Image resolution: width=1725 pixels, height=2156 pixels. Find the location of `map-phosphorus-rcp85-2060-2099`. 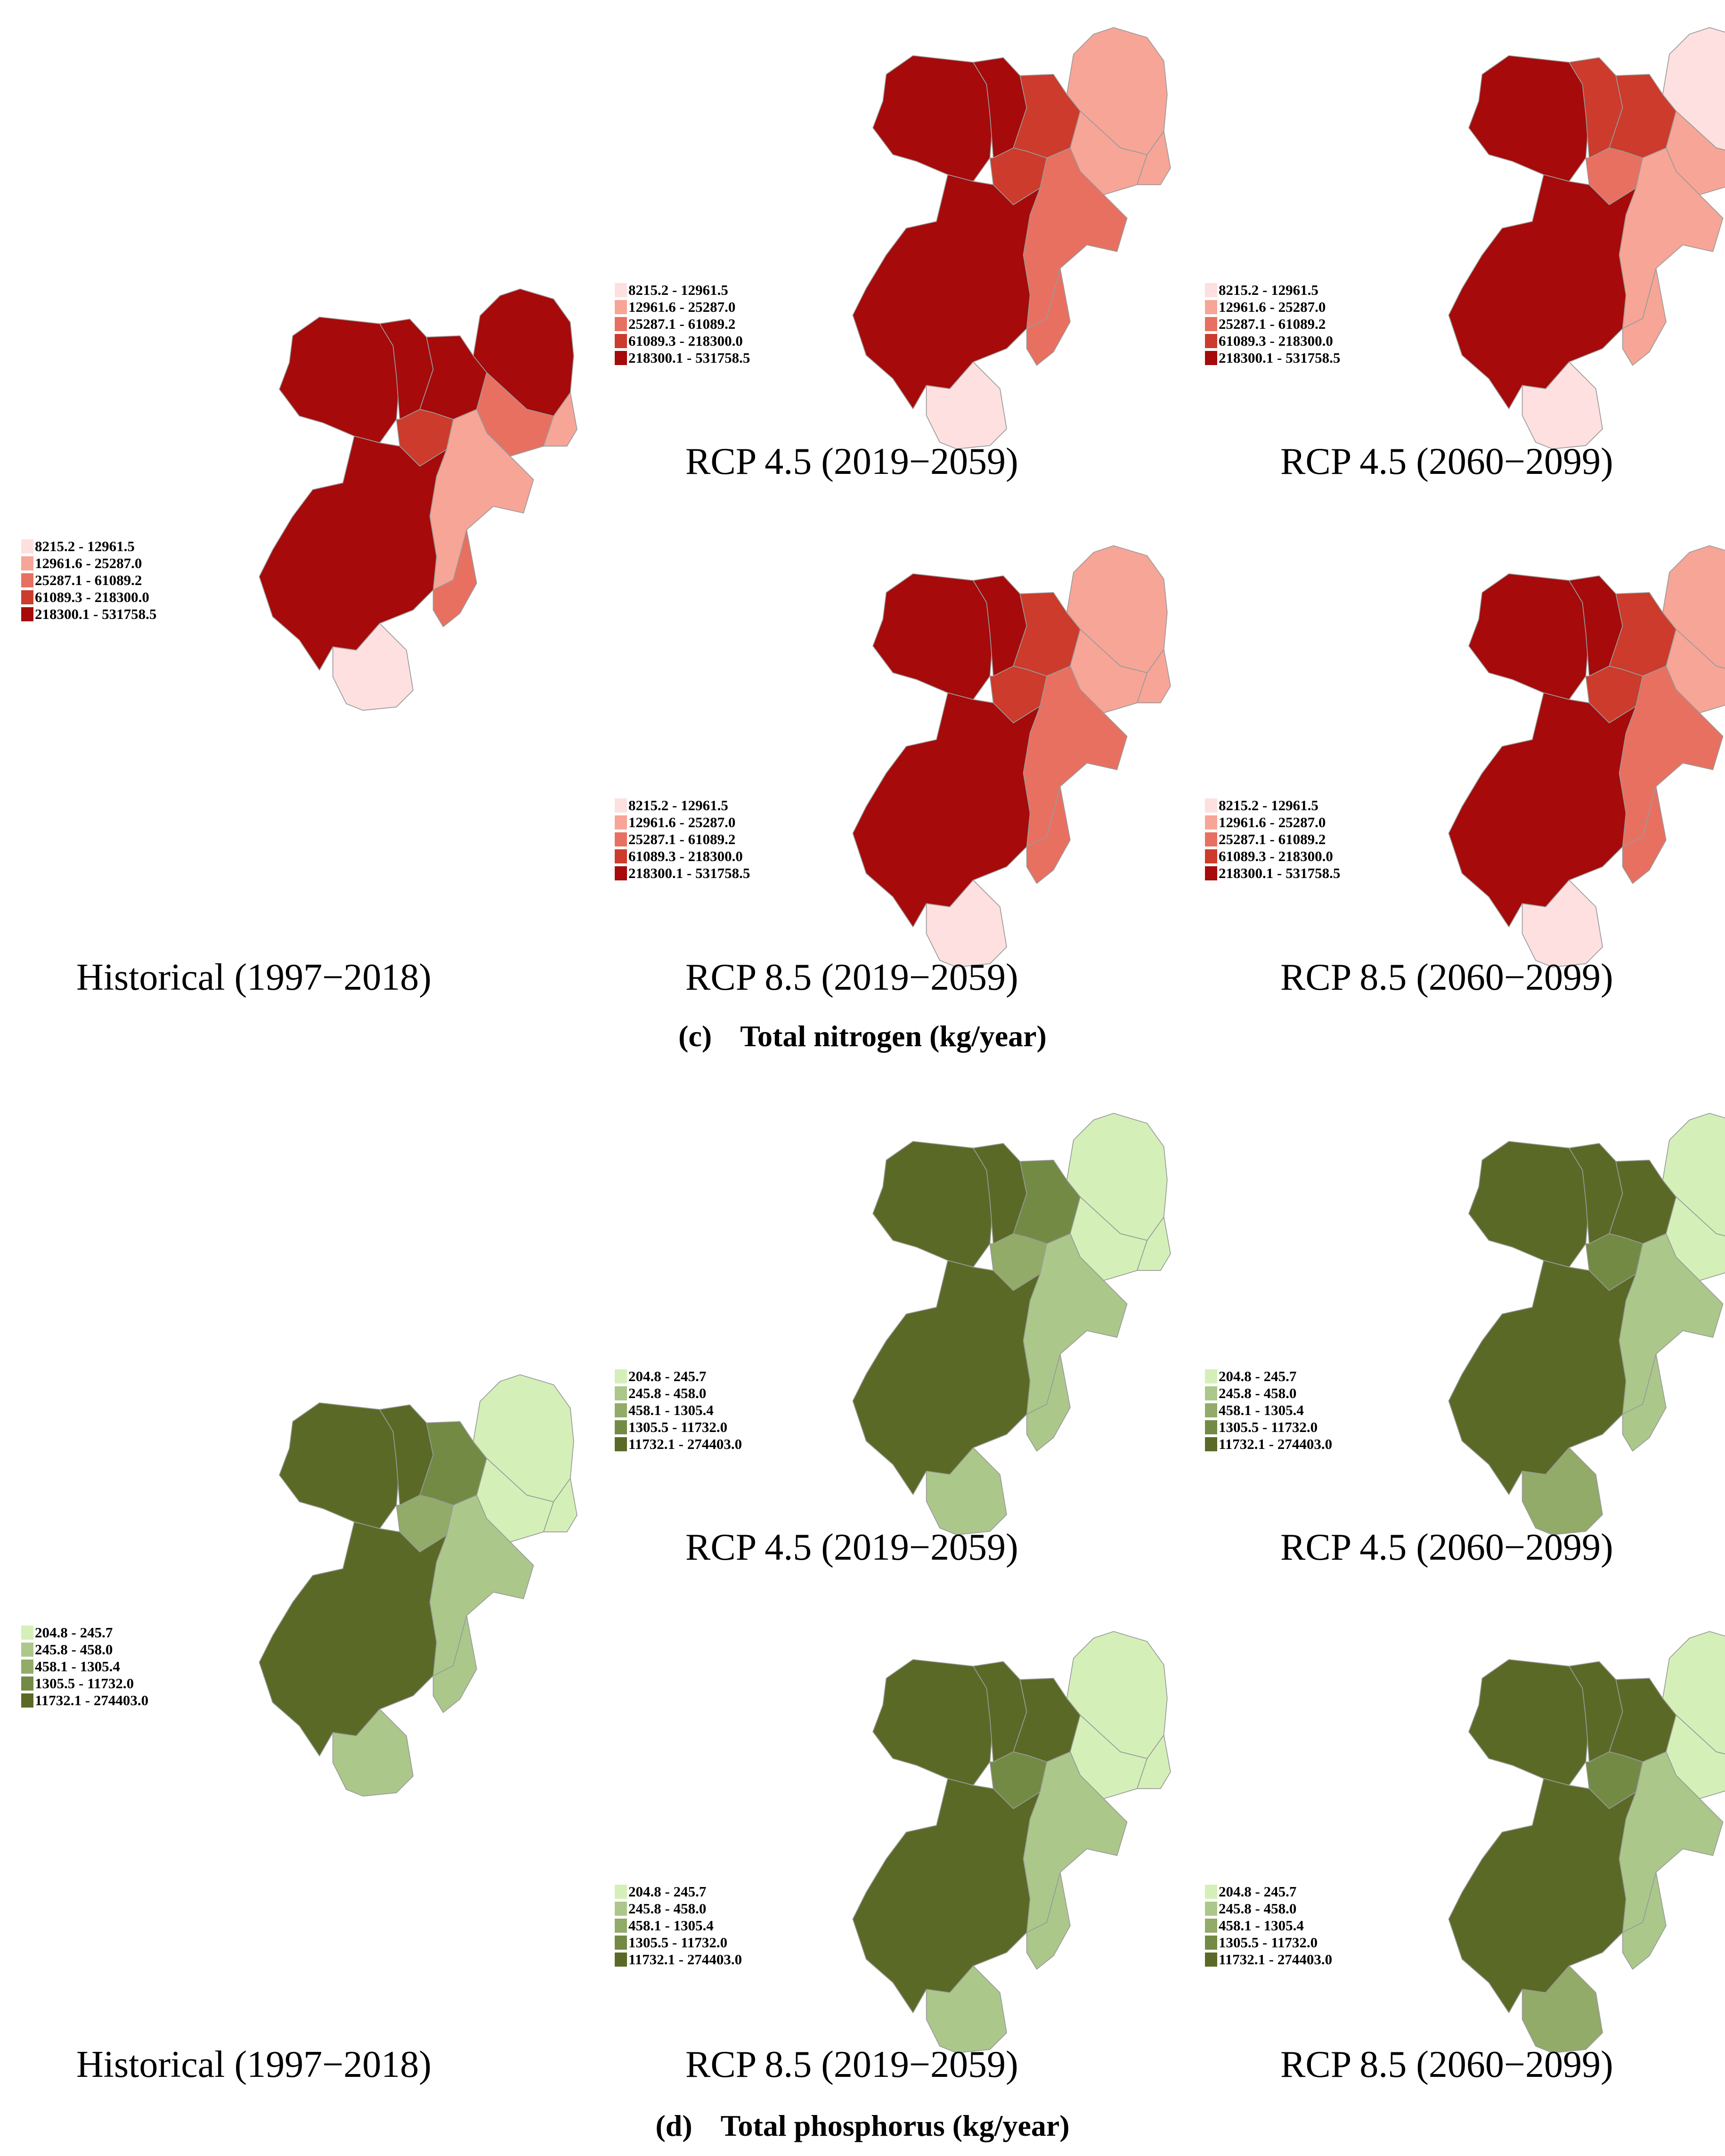

map-phosphorus-rcp85-2060-2099 is located at coordinates (1586, 1842).